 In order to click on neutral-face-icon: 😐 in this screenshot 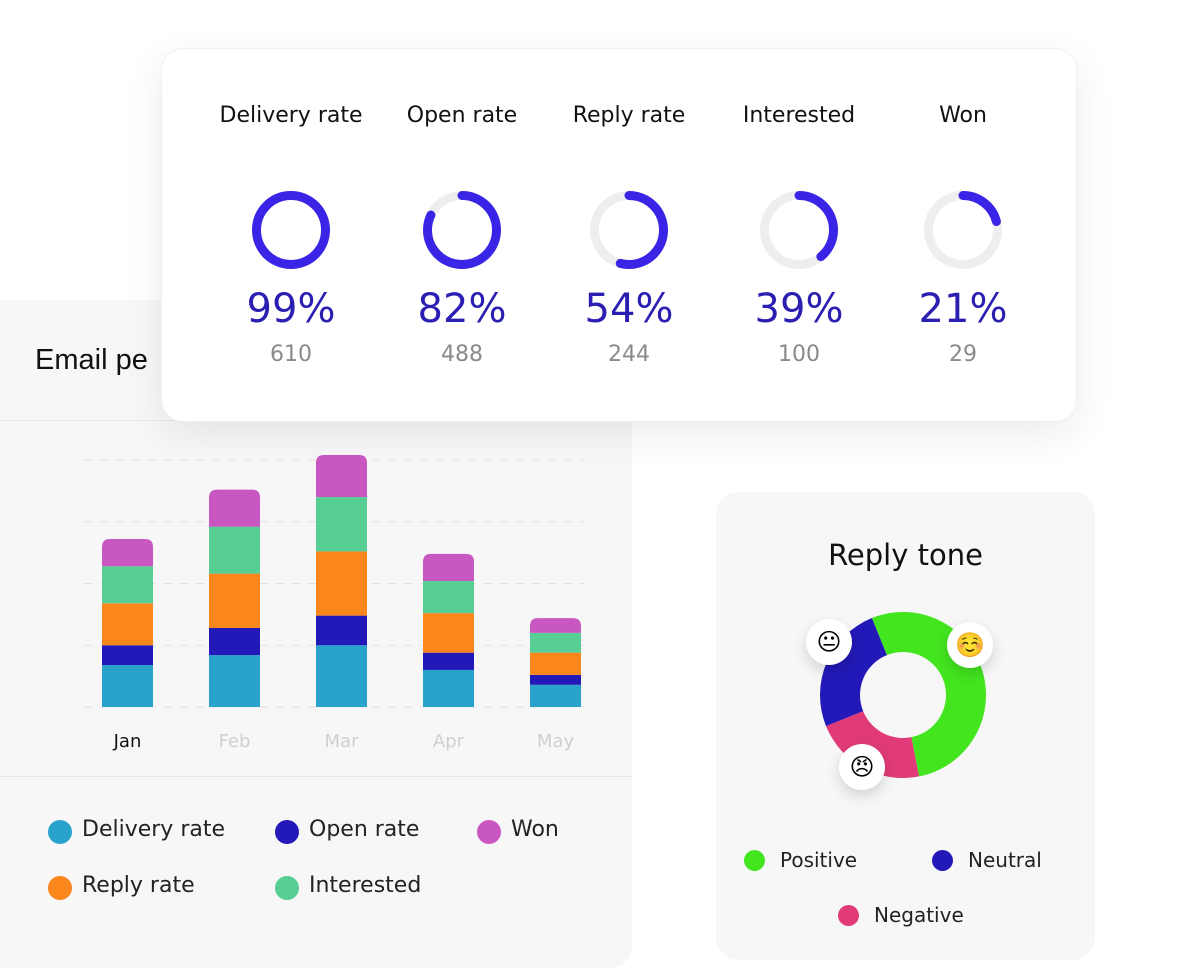, I will do `click(829, 642)`.